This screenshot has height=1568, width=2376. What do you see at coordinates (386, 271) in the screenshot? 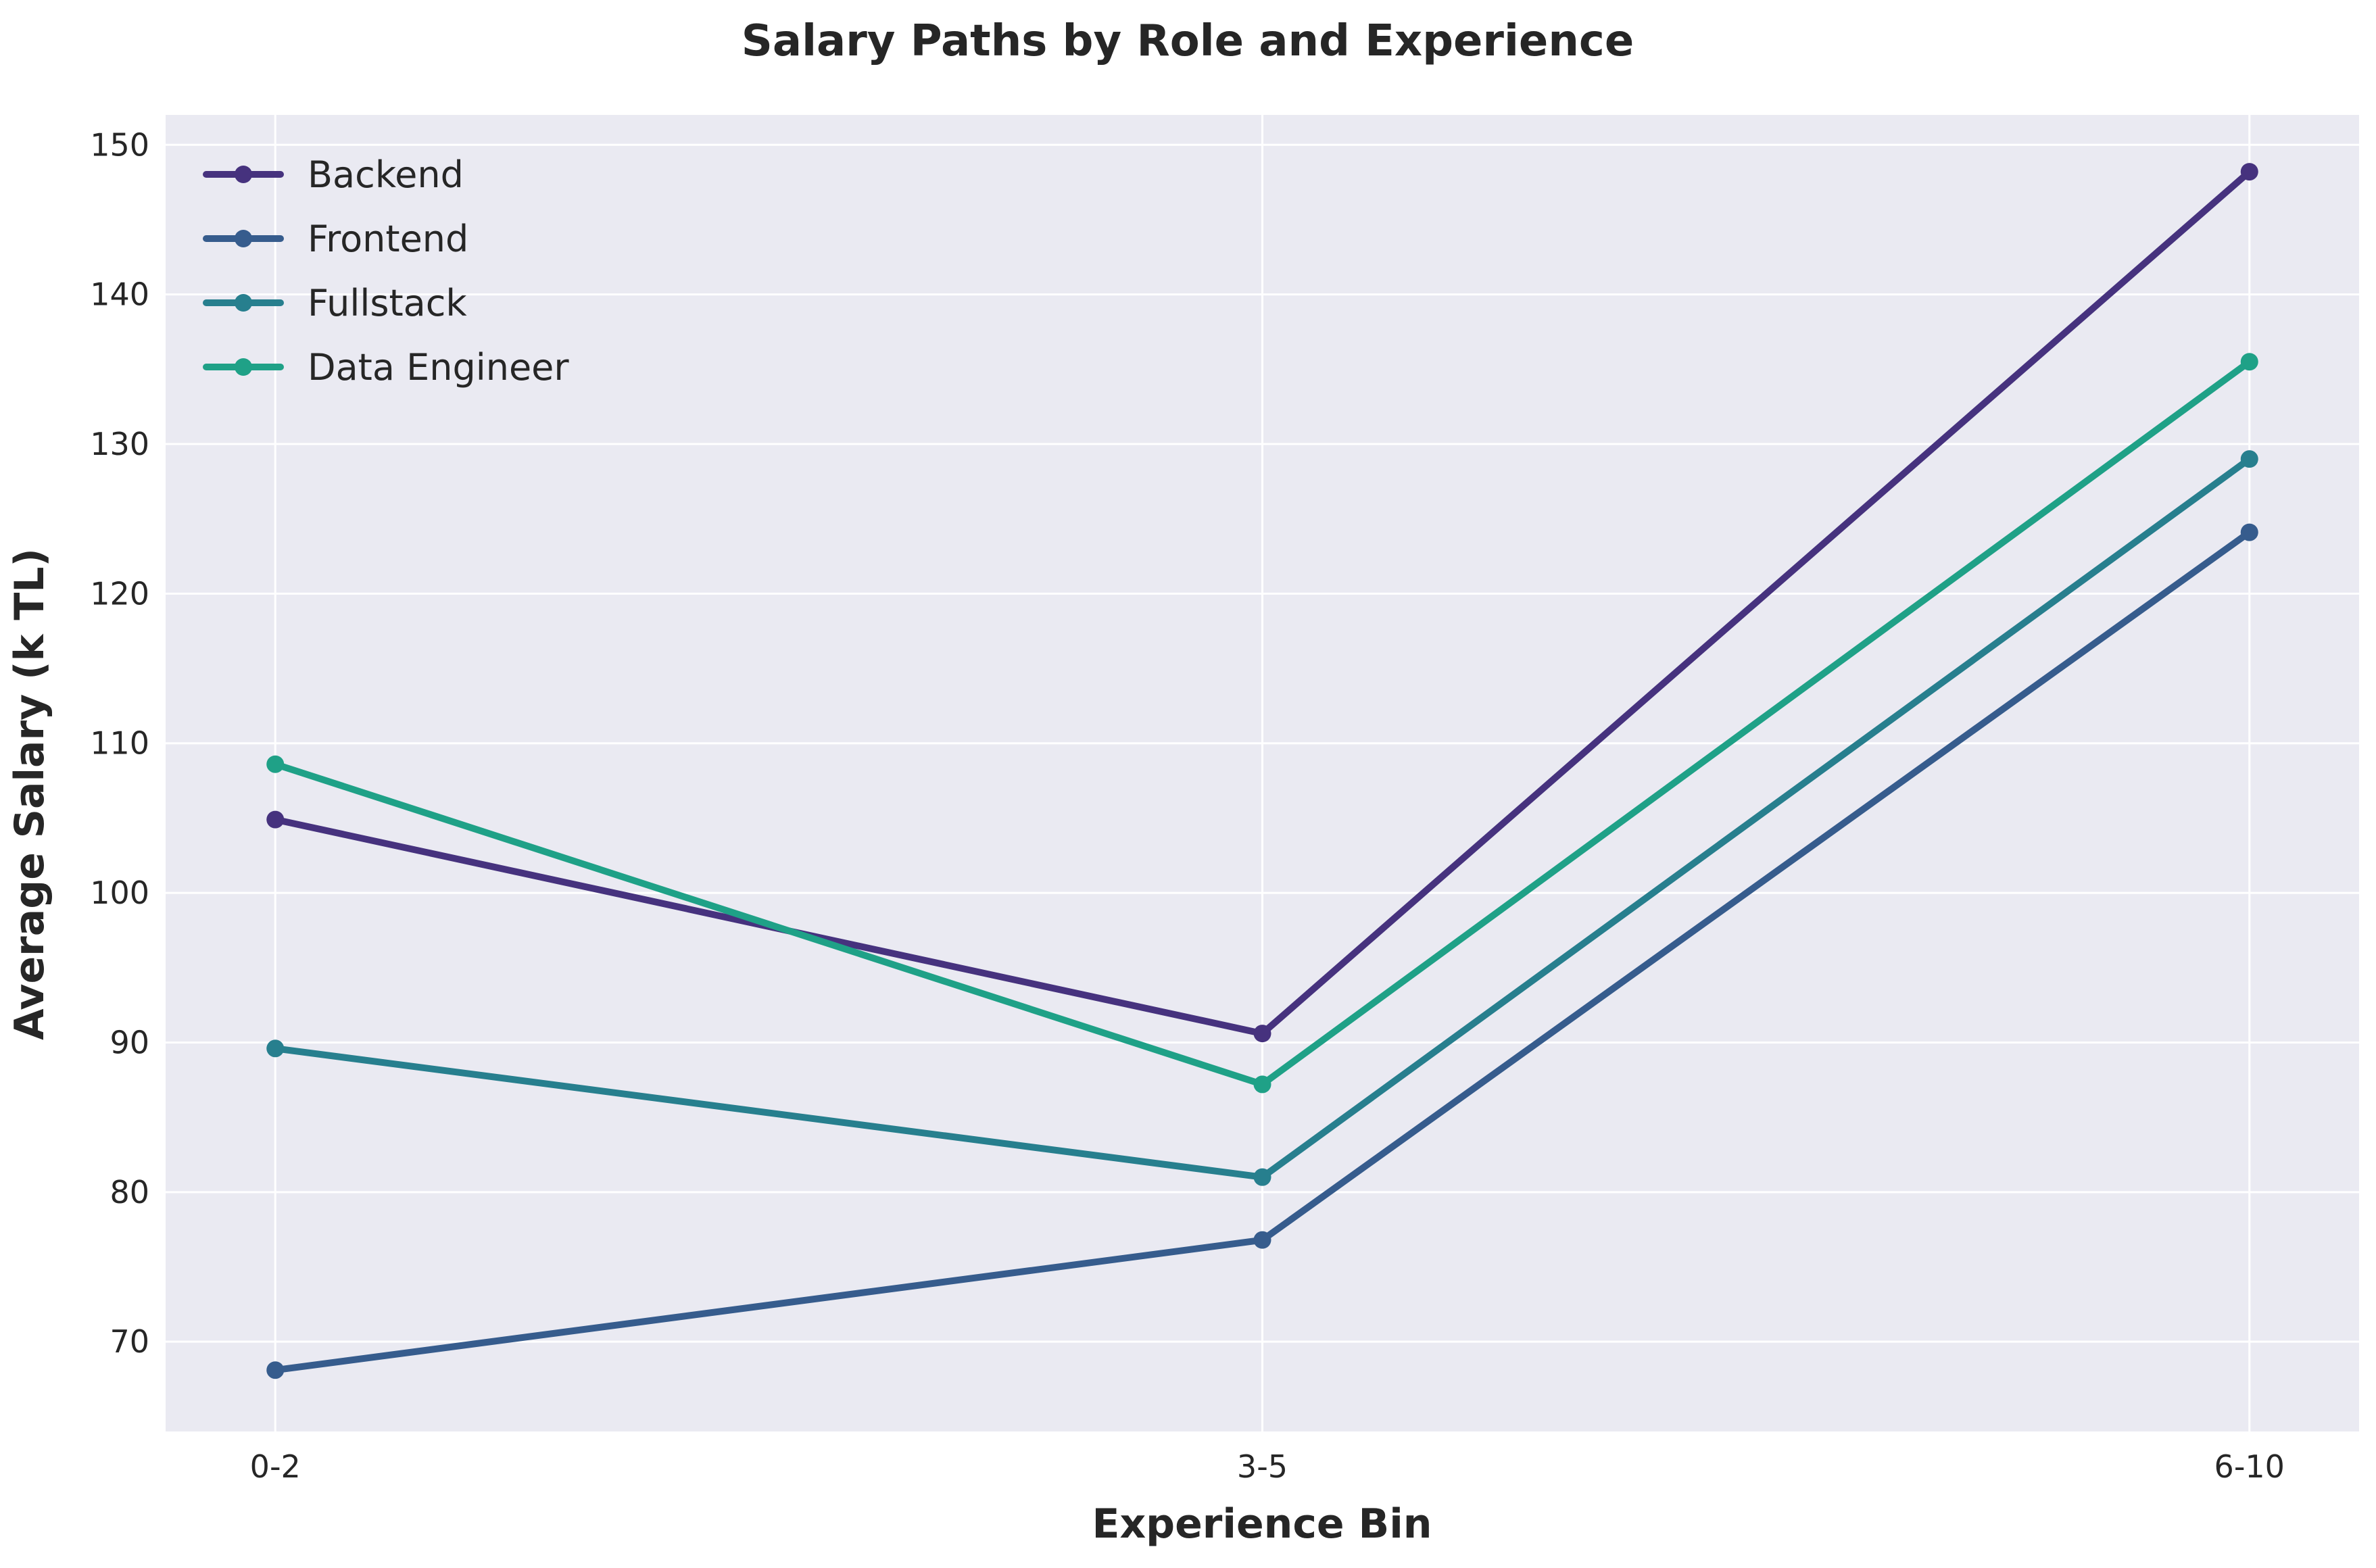
I see `legend: Backend Frontend Fullstack Data Engineer` at bounding box center [386, 271].